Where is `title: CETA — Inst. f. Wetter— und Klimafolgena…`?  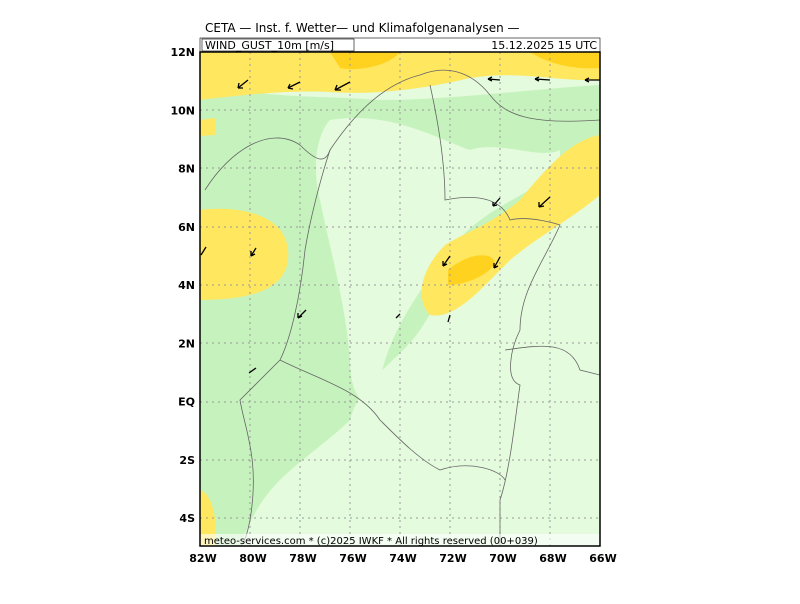 title: CETA — Inst. f. Wetter— und Klimafolgena… is located at coordinates (362, 28).